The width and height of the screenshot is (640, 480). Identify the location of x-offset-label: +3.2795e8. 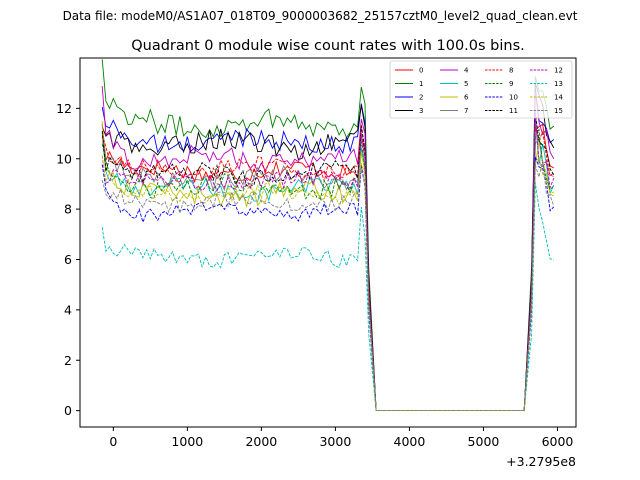
(541, 461).